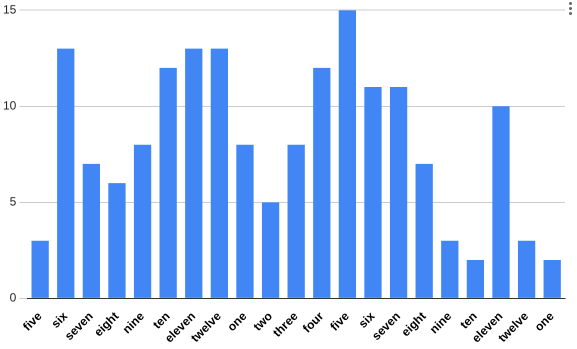 This screenshot has width=577, height=349. I want to click on y-tick-label: 5, so click(13, 201).